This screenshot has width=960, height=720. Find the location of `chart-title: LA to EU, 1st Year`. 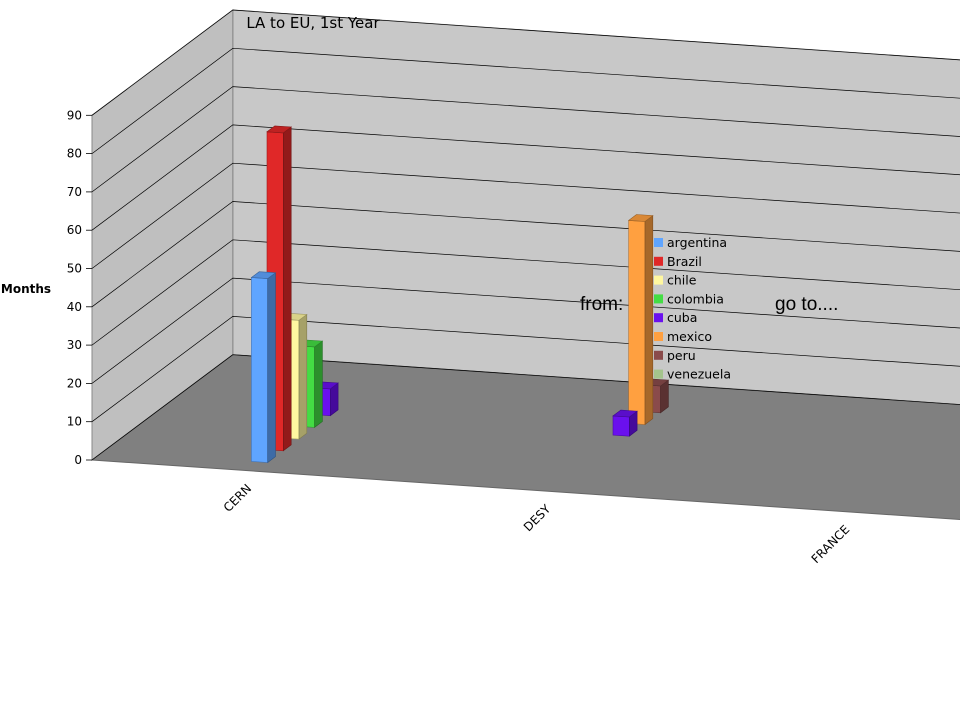

chart-title: LA to EU, 1st Year is located at coordinates (313, 23).